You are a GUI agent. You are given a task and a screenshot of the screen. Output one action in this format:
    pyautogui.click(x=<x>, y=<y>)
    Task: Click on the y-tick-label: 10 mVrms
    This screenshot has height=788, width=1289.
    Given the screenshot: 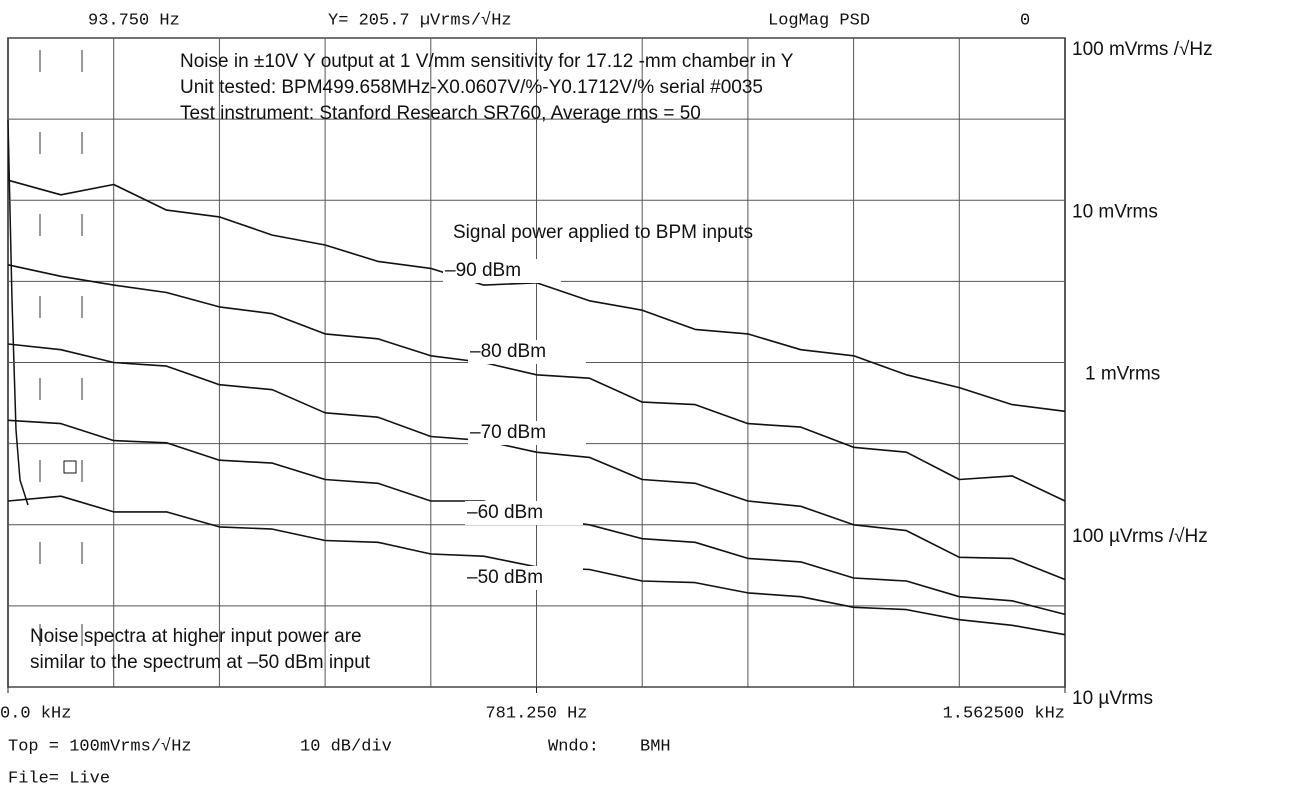 What is the action you would take?
    pyautogui.click(x=1115, y=211)
    